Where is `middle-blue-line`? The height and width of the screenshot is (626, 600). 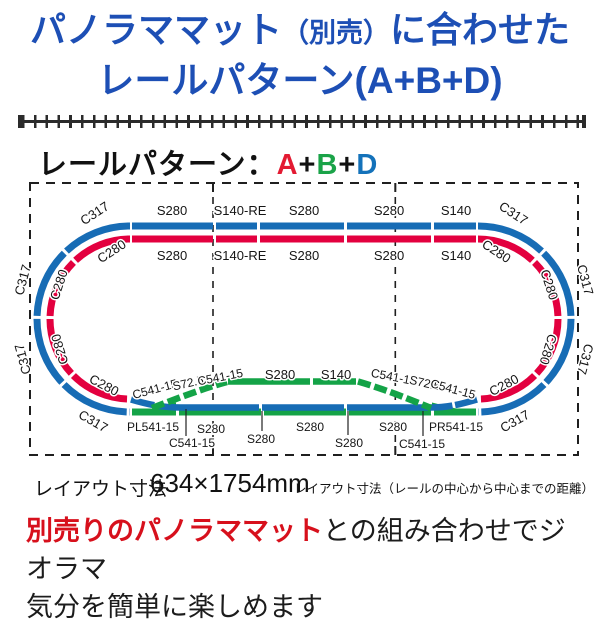 middle-blue-line is located at coordinates (304, 403).